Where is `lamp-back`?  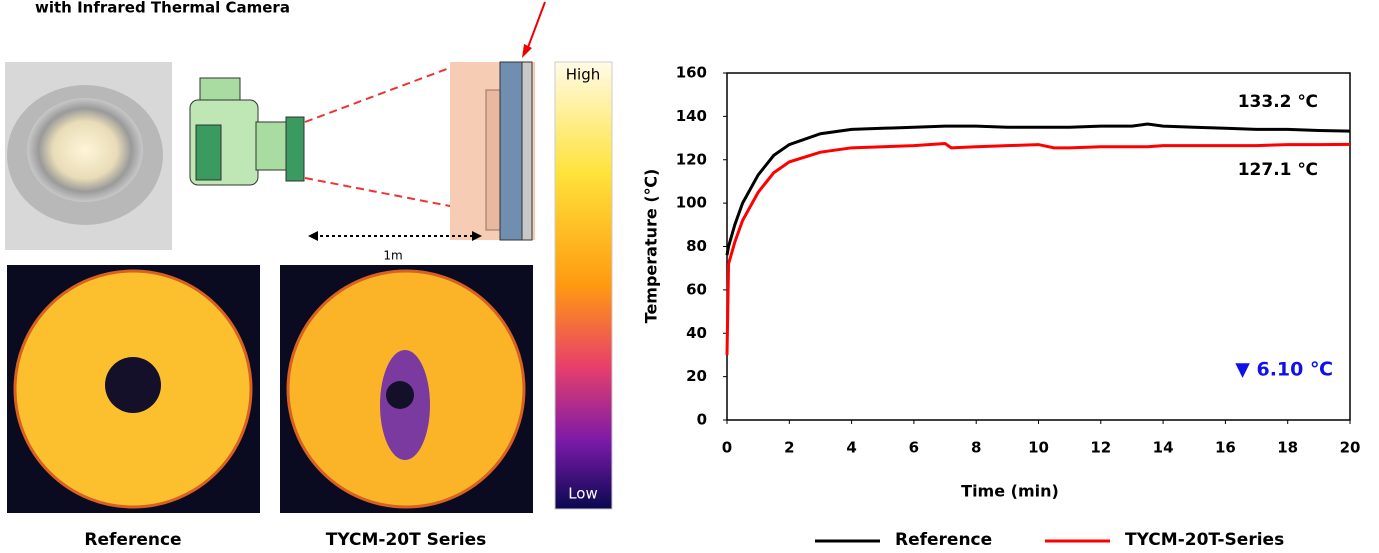
lamp-back is located at coordinates (527, 151).